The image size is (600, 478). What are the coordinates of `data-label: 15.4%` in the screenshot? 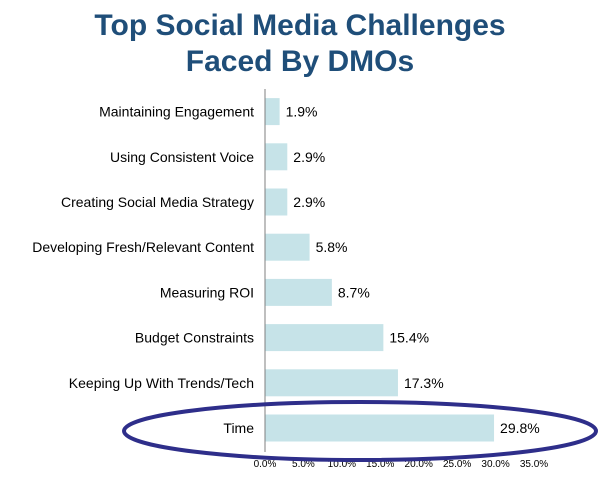 It's located at (409, 338).